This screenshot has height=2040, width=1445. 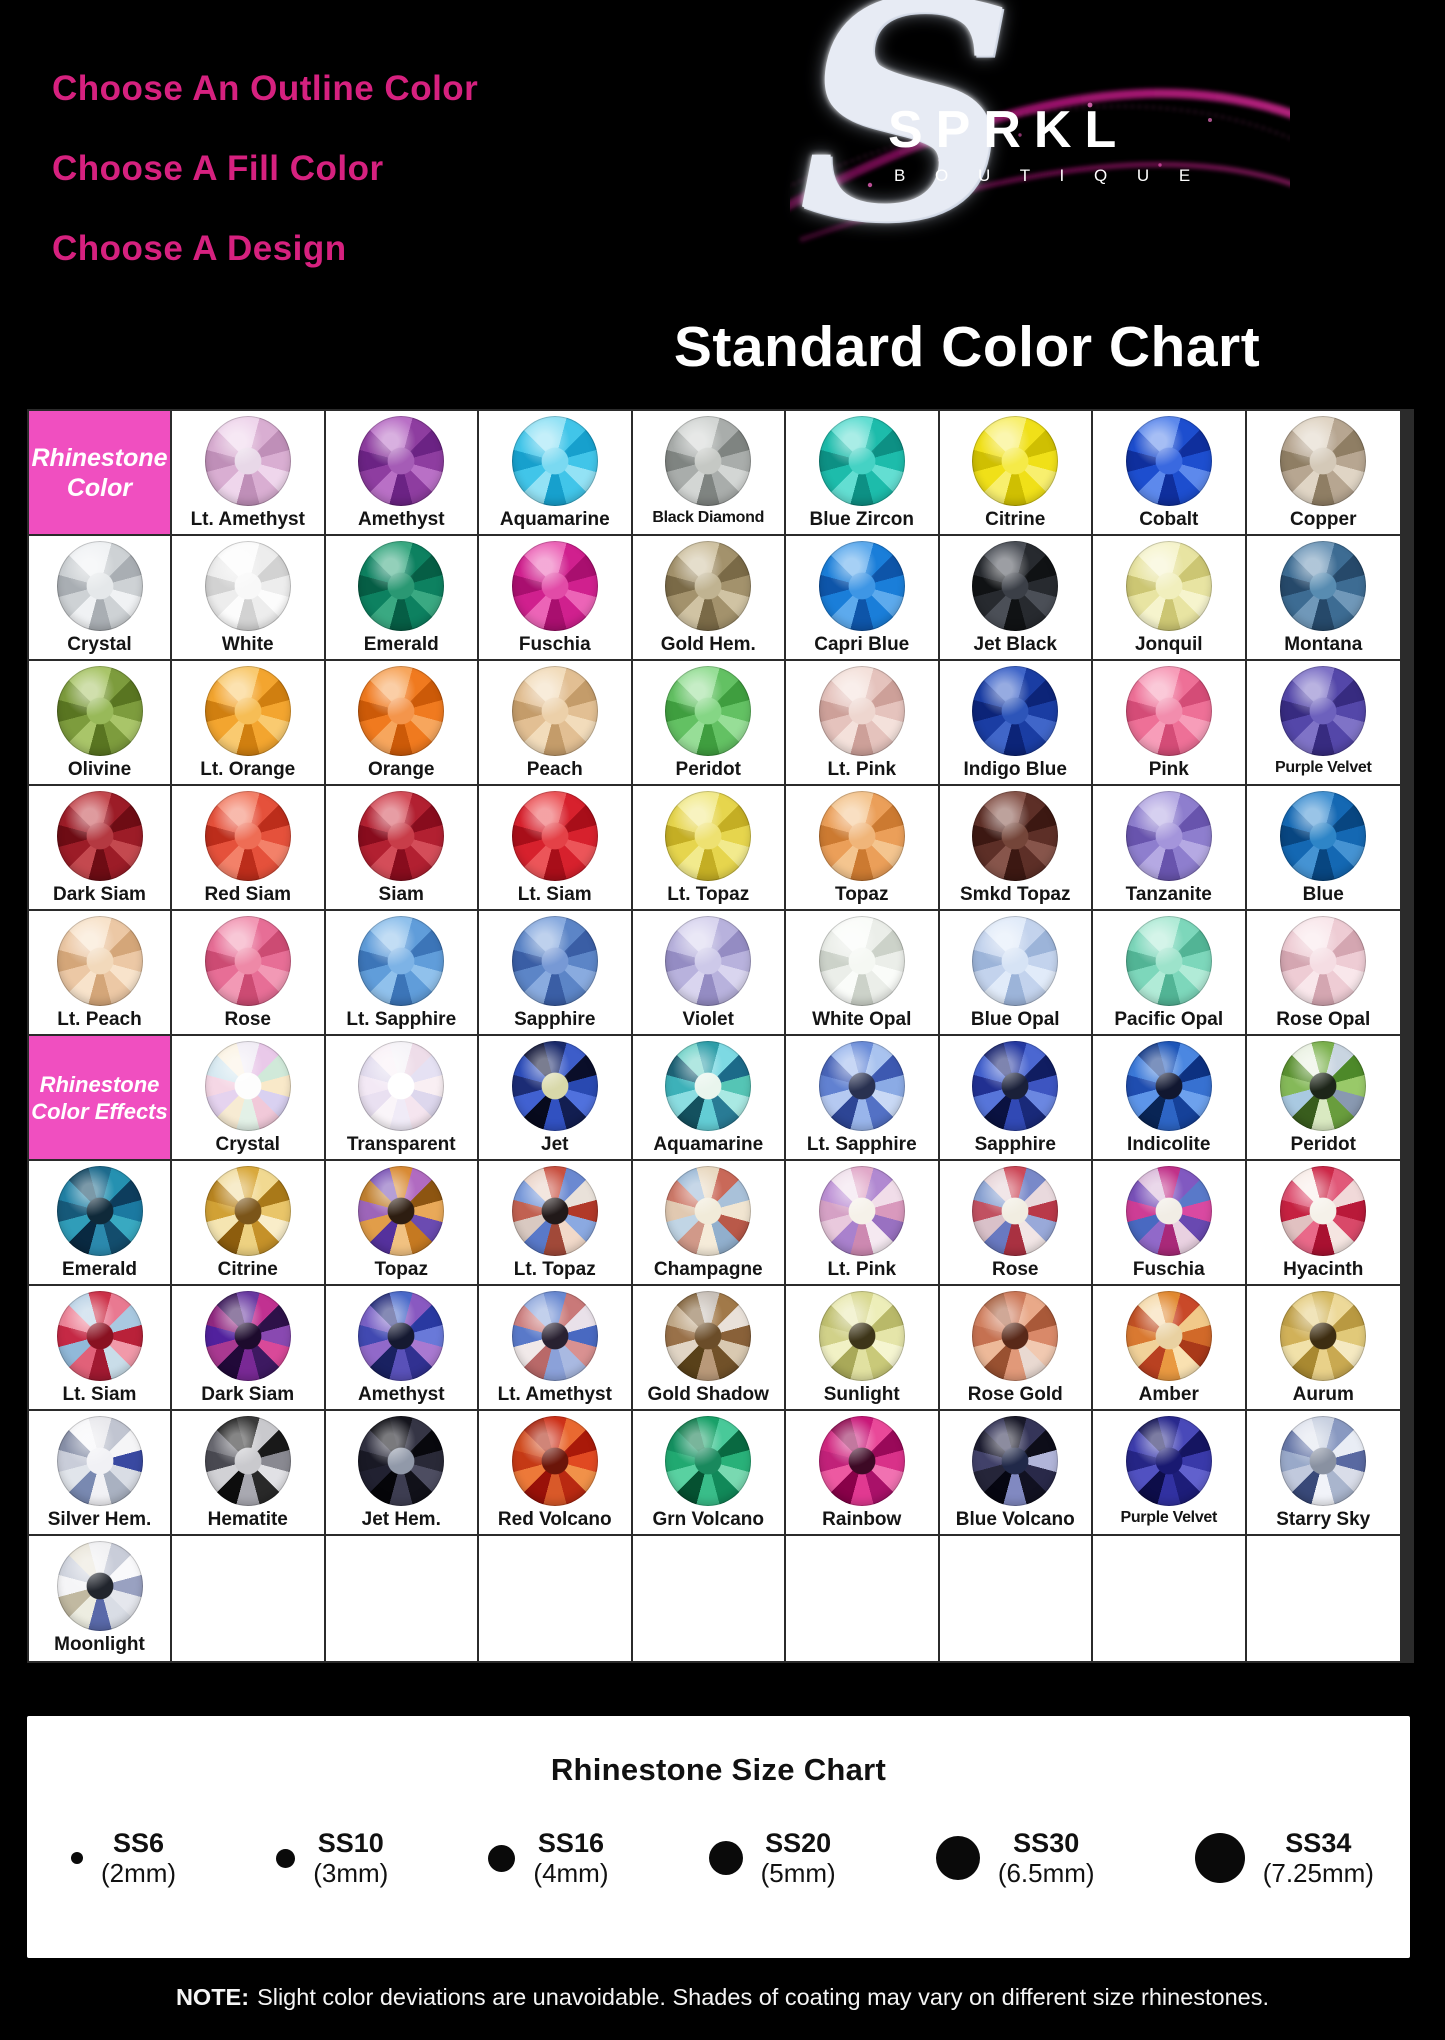 What do you see at coordinates (100, 1473) in the screenshot?
I see `color-cell: Silver Hem.` at bounding box center [100, 1473].